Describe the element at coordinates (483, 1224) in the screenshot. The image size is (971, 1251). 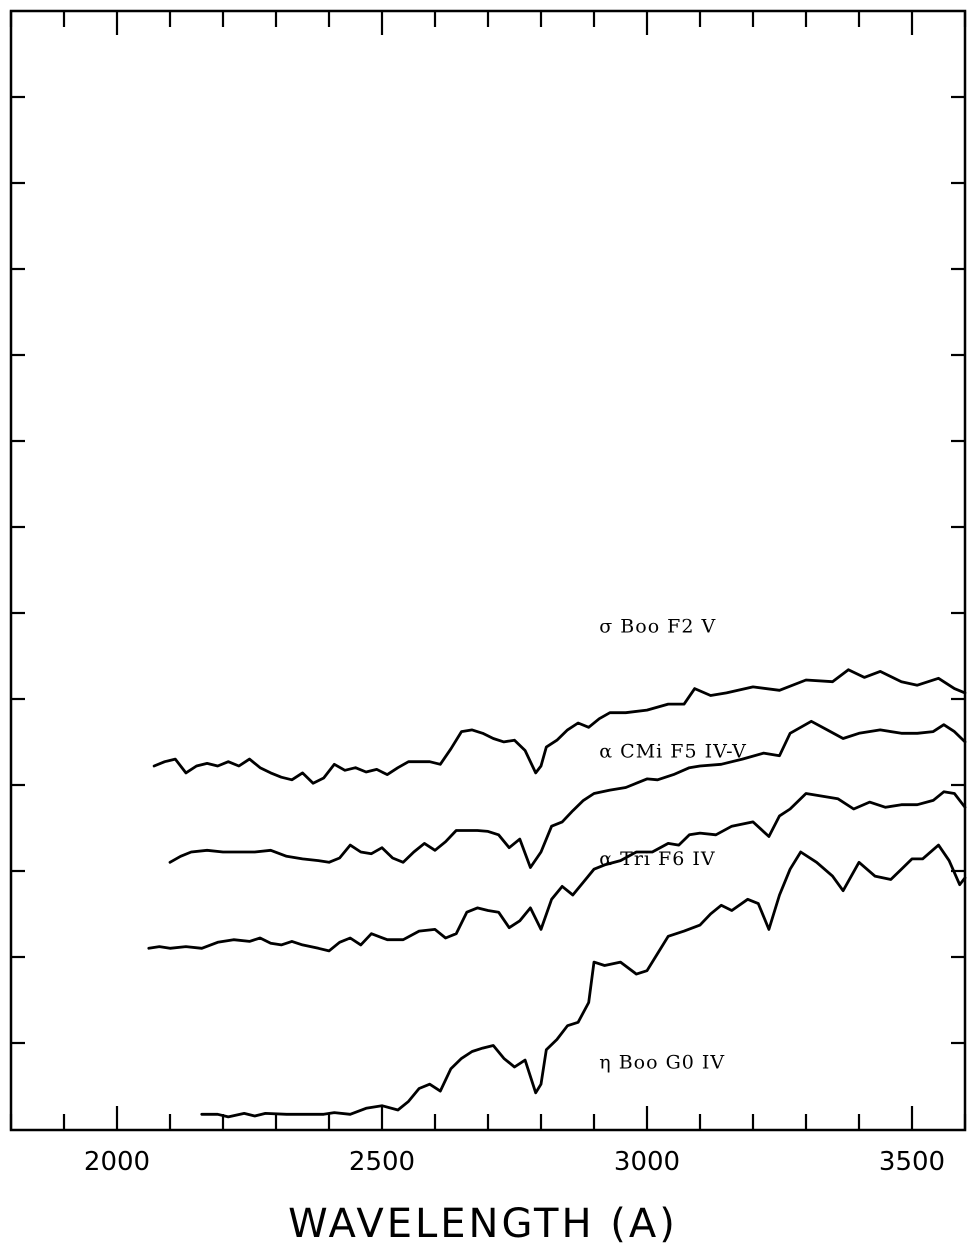
I see `x-axis-label: WAVELENGTH (A)` at that location.